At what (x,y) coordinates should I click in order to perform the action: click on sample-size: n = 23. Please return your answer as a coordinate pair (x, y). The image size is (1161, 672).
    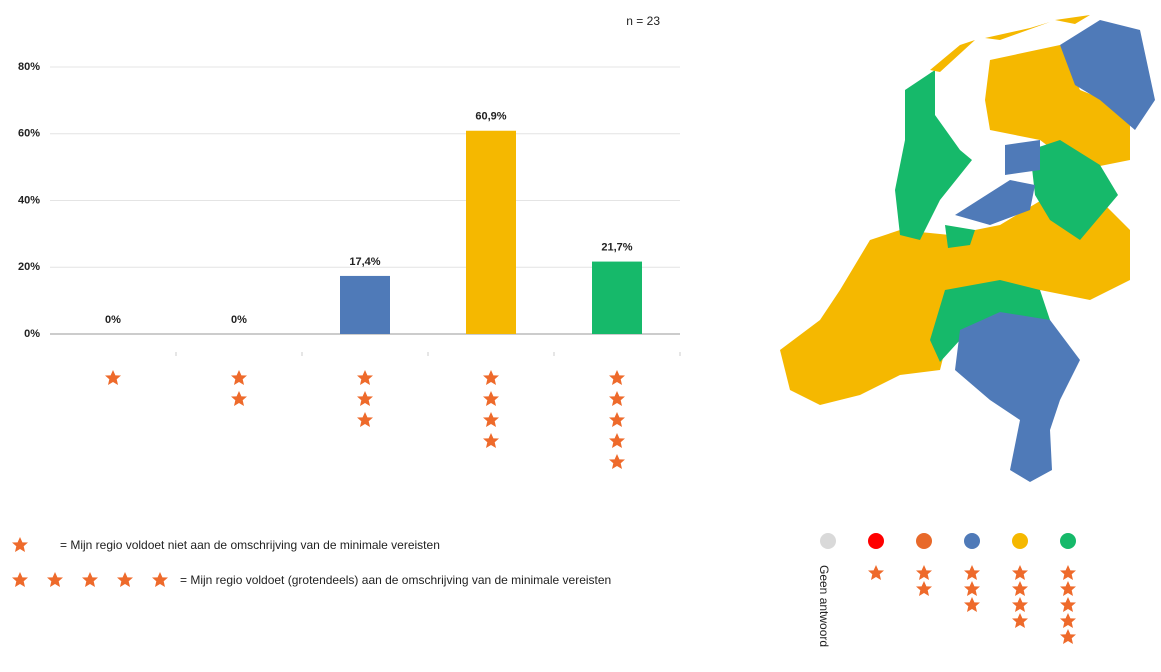
    Looking at the image, I should click on (643, 21).